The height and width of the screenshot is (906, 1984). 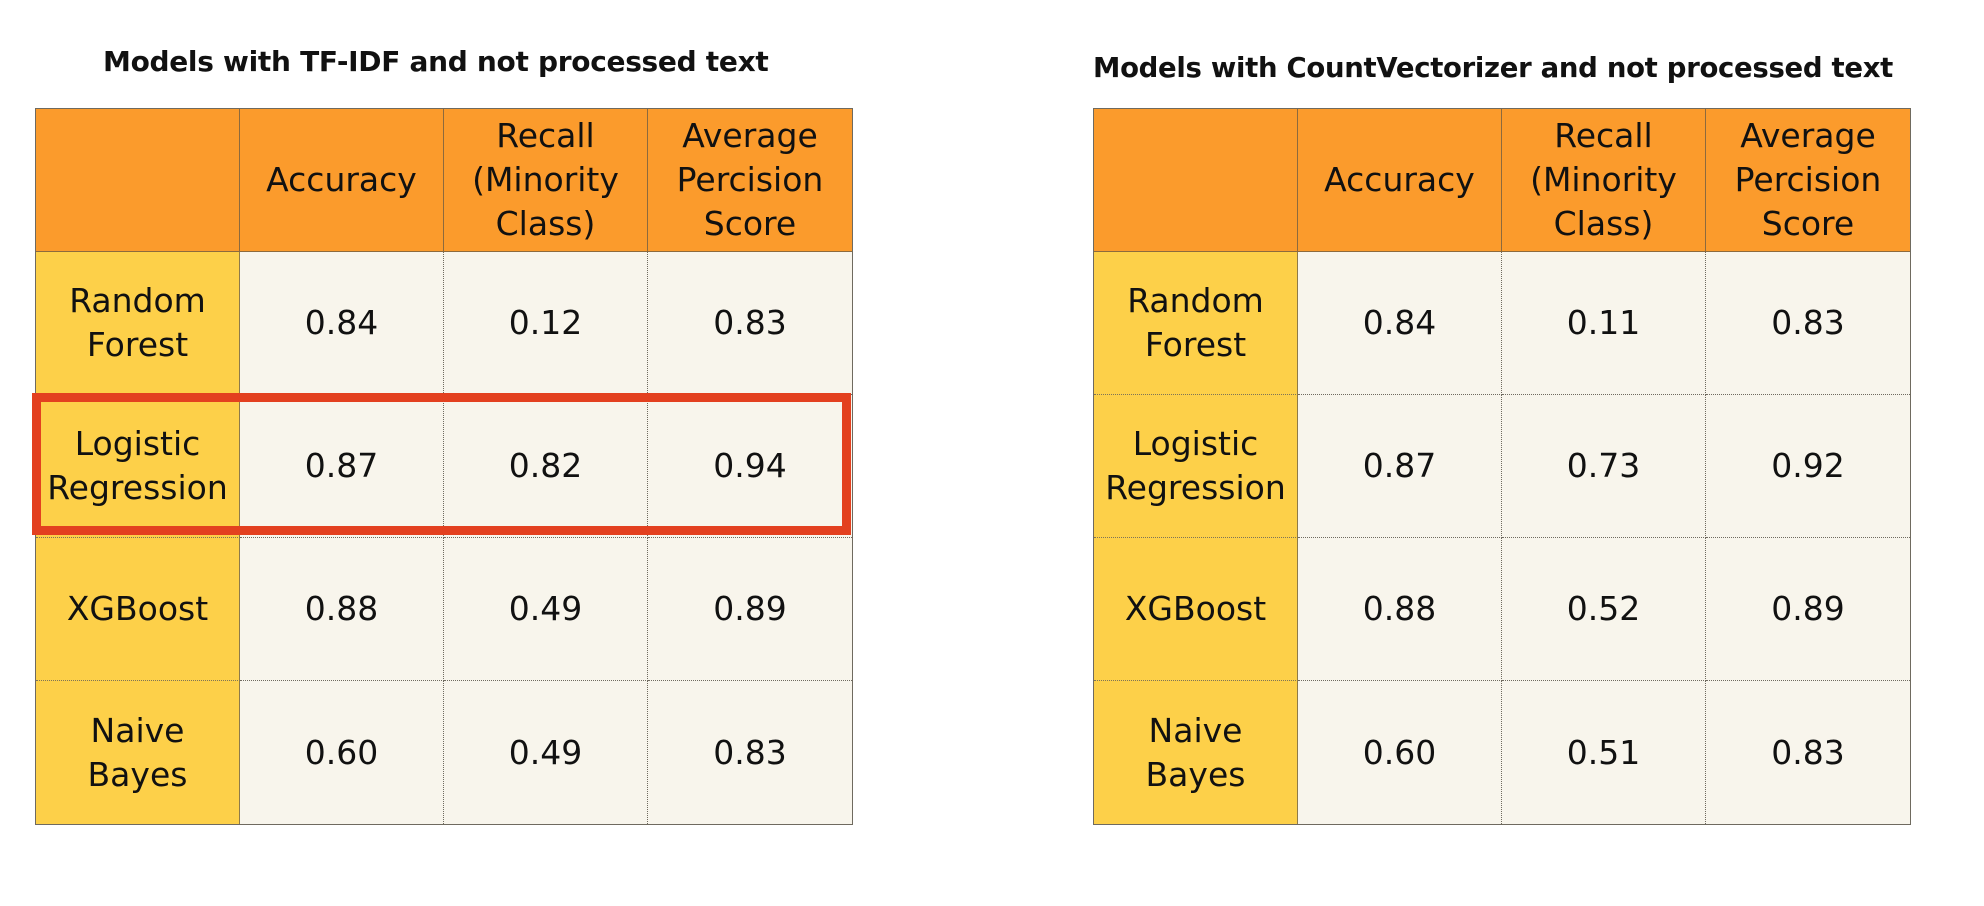 I want to click on metric-value-cell: 0.73, so click(x=1604, y=466).